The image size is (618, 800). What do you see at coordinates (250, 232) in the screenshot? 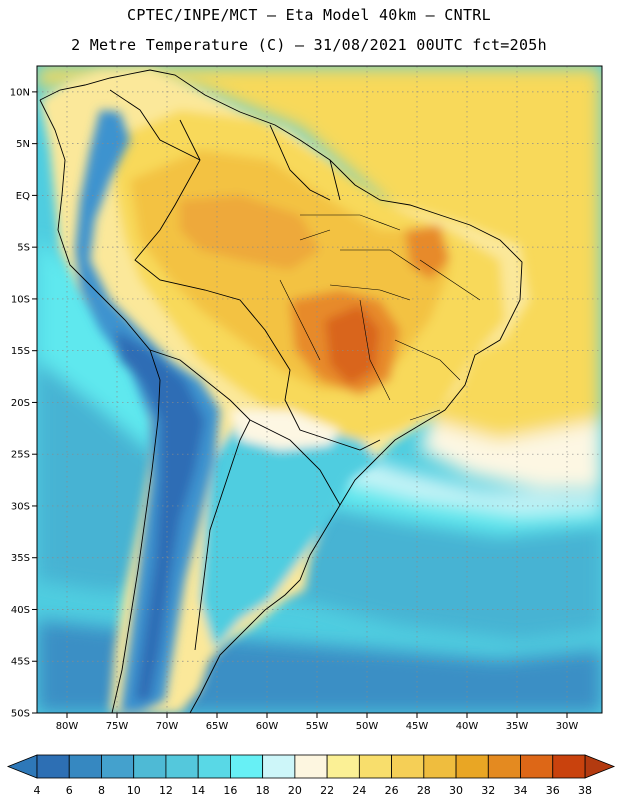
I see `land-orange-amazon` at bounding box center [250, 232].